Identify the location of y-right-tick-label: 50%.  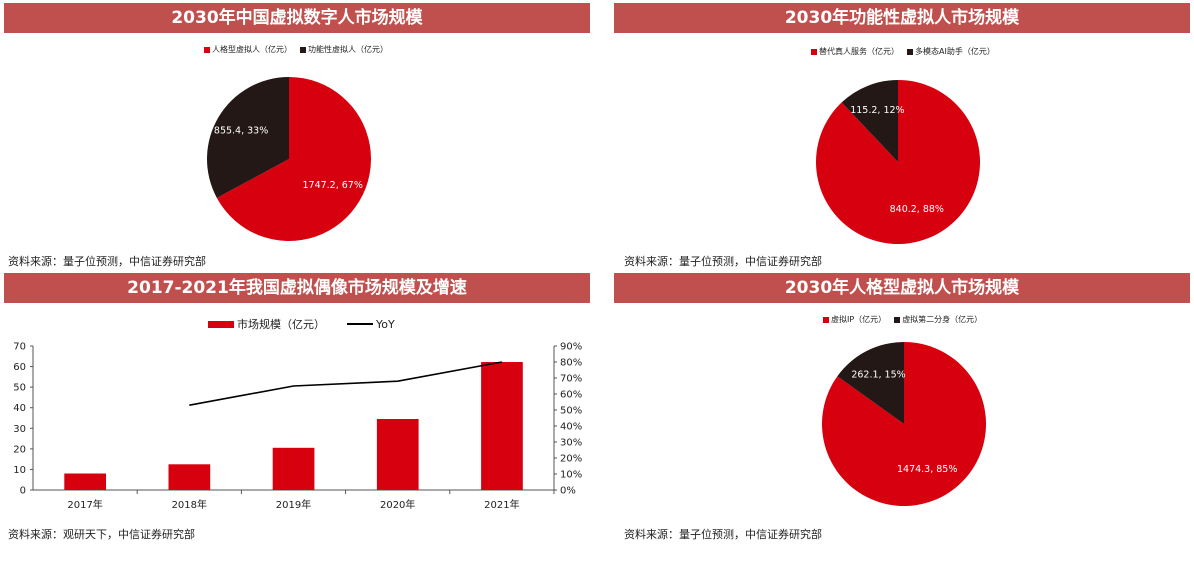
(571, 411).